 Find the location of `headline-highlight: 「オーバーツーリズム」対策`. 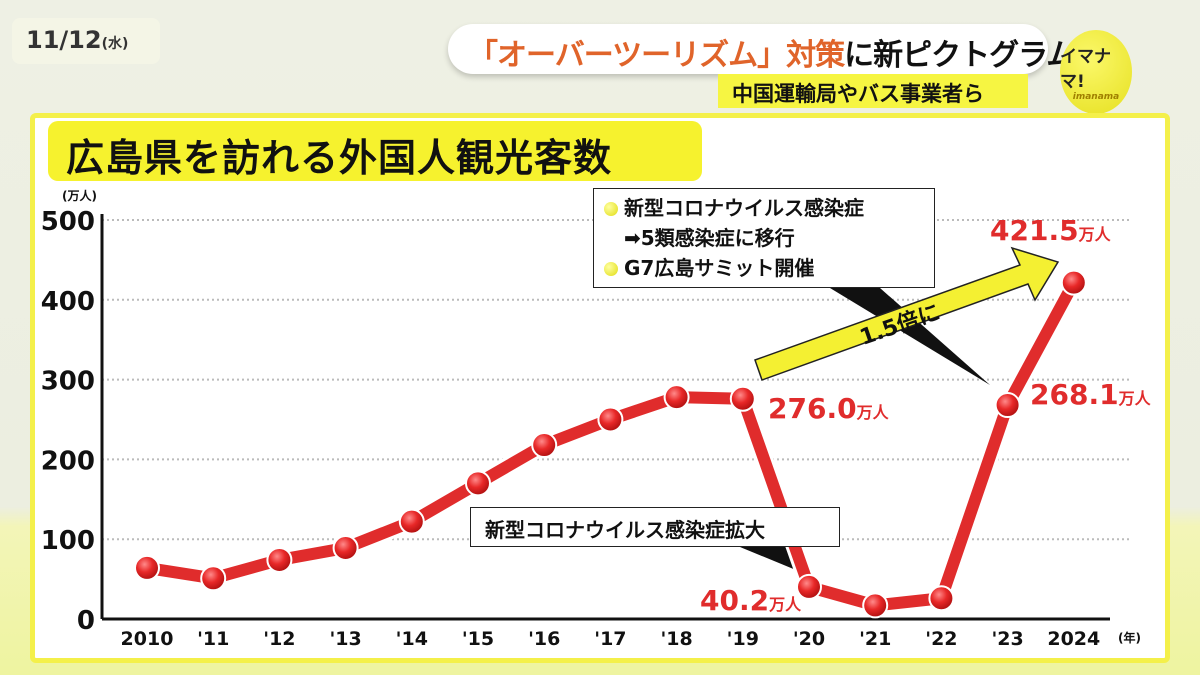

headline-highlight: 「オーバーツーリズム」対策 is located at coordinates (656, 55).